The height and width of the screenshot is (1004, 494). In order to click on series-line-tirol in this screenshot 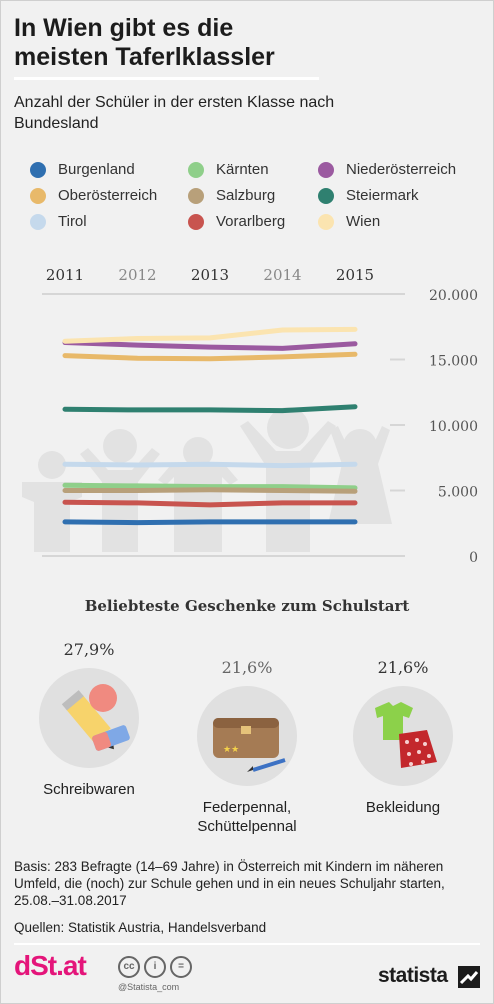, I will do `click(210, 465)`.